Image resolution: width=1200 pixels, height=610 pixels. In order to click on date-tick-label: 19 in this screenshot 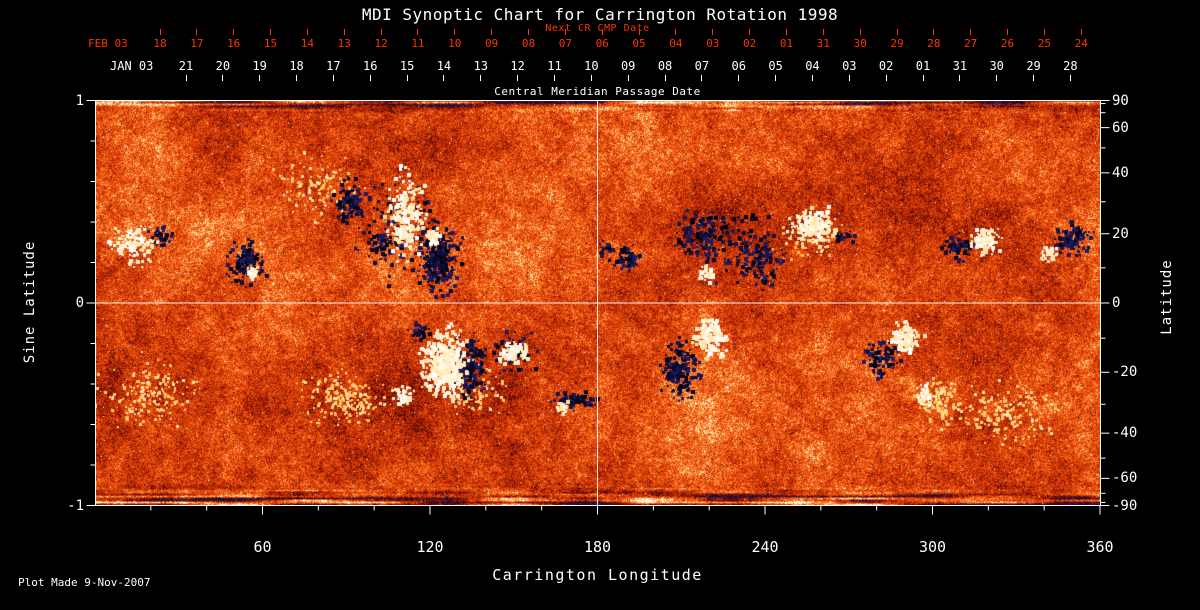, I will do `click(259, 66)`.